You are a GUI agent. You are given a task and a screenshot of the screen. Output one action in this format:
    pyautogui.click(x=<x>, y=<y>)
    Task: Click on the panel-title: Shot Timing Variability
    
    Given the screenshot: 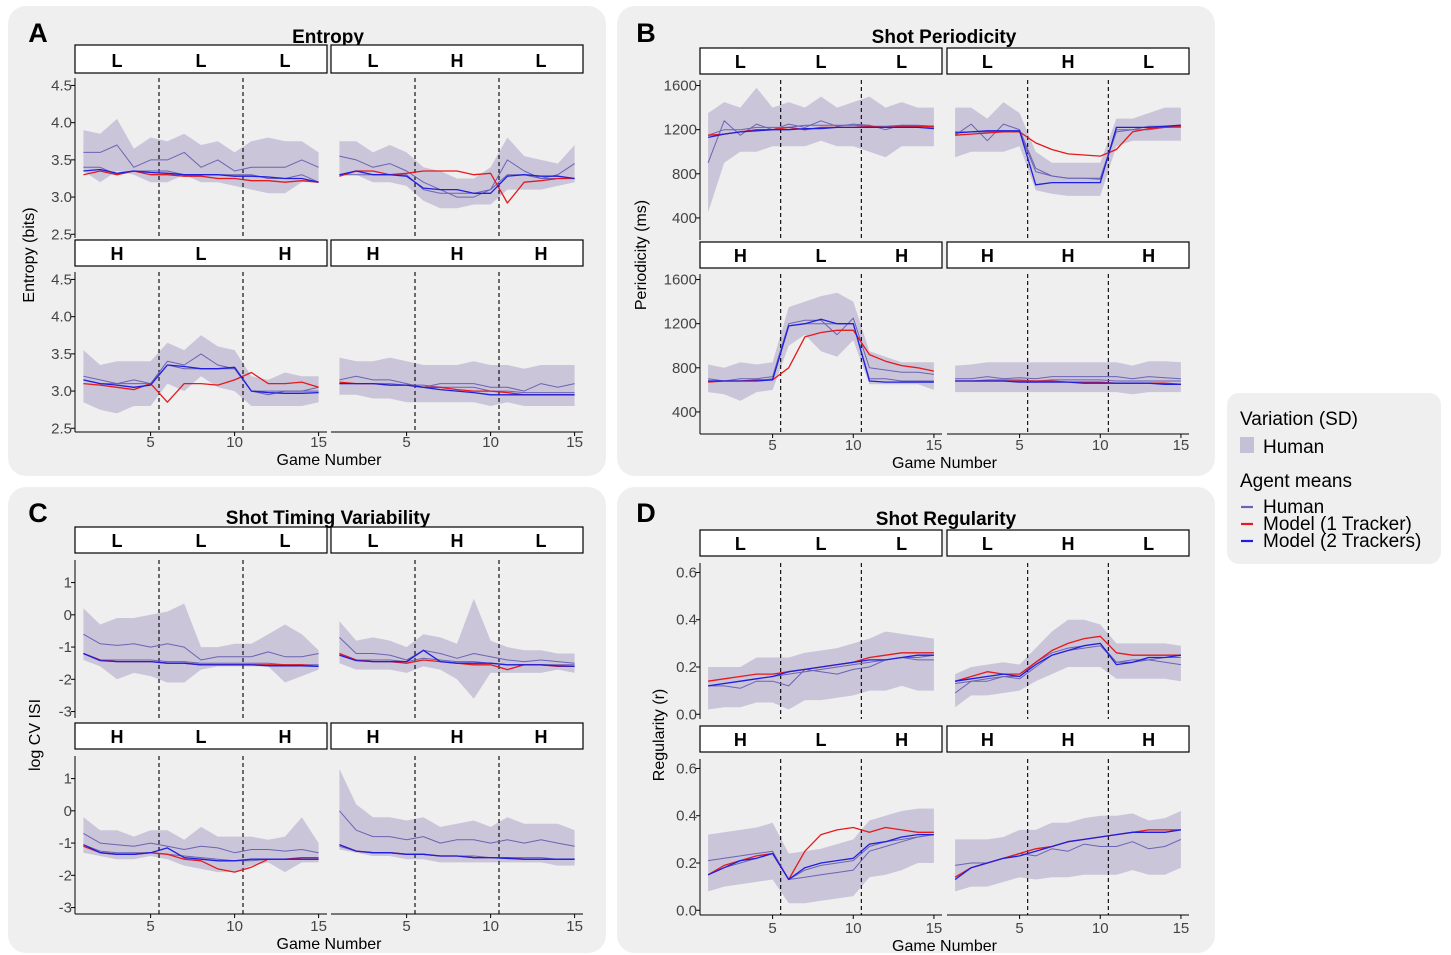 What is the action you would take?
    pyautogui.click(x=328, y=518)
    